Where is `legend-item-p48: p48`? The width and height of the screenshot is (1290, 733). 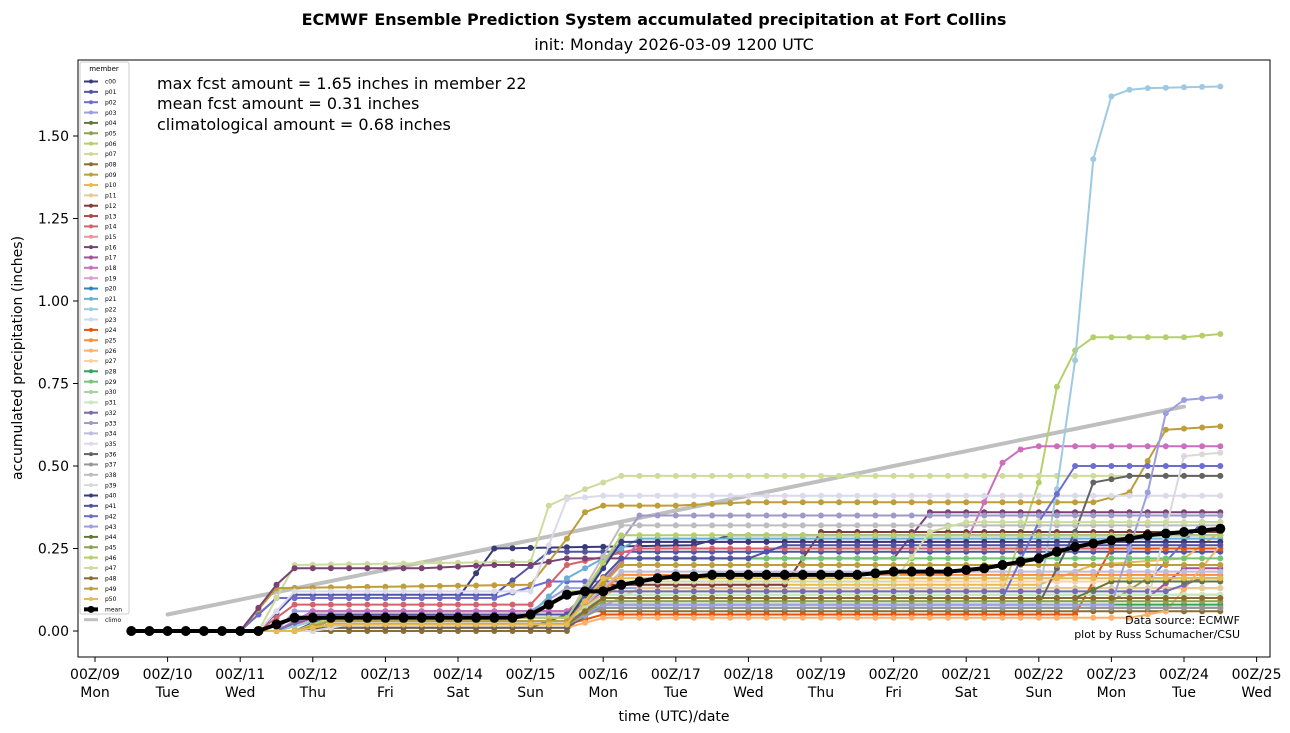
legend-item-p48: p48 is located at coordinates (100, 579).